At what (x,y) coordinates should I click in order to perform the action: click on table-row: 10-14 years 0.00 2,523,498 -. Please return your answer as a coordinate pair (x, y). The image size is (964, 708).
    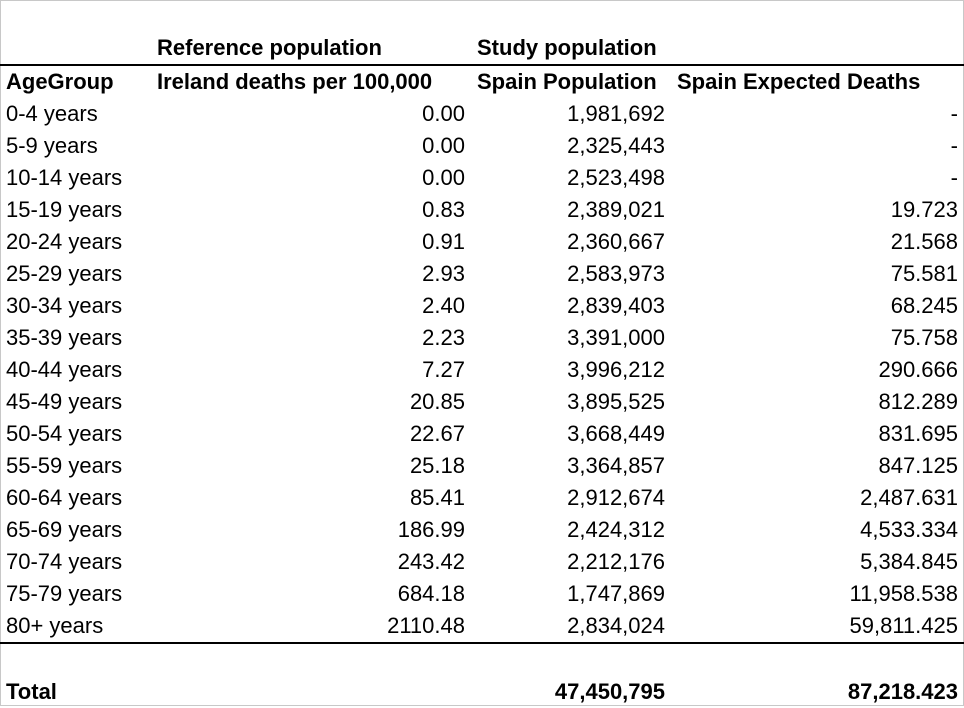
    Looking at the image, I should click on (482, 178).